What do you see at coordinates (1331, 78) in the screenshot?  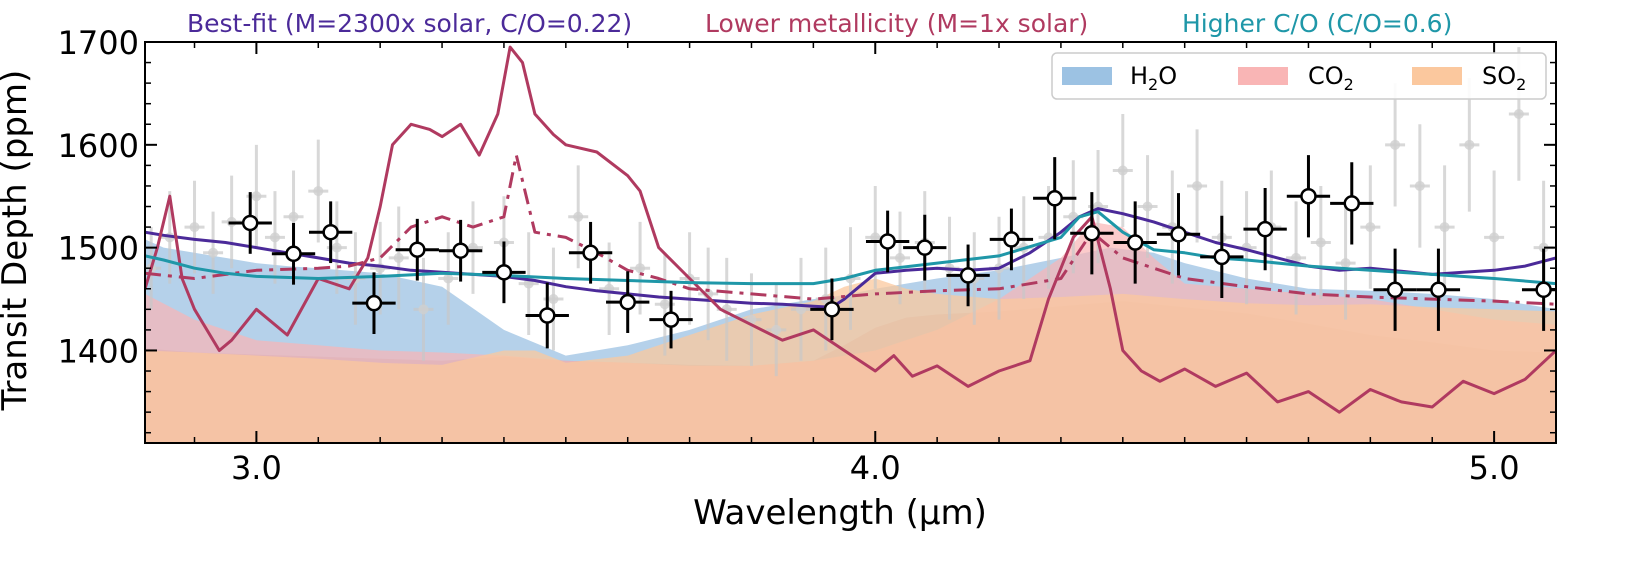 I see `legend-label-co2: CO2` at bounding box center [1331, 78].